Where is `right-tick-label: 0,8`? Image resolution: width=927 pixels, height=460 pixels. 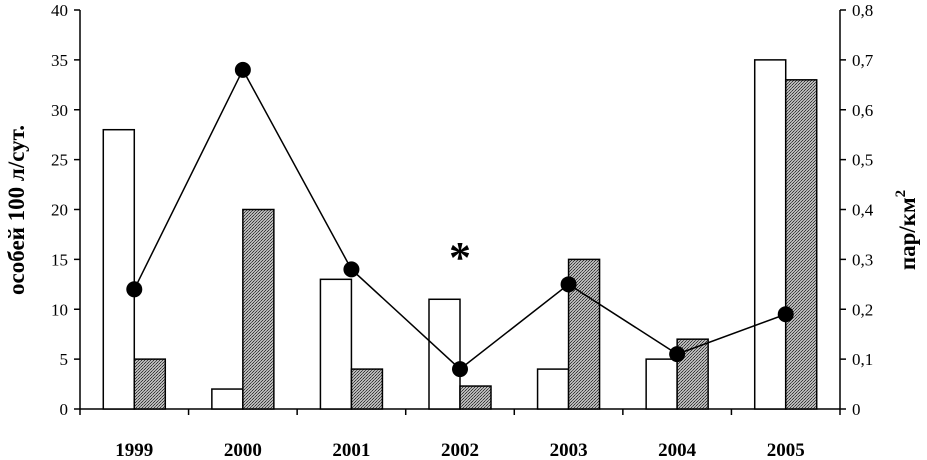 right-tick-label: 0,8 is located at coordinates (862, 10).